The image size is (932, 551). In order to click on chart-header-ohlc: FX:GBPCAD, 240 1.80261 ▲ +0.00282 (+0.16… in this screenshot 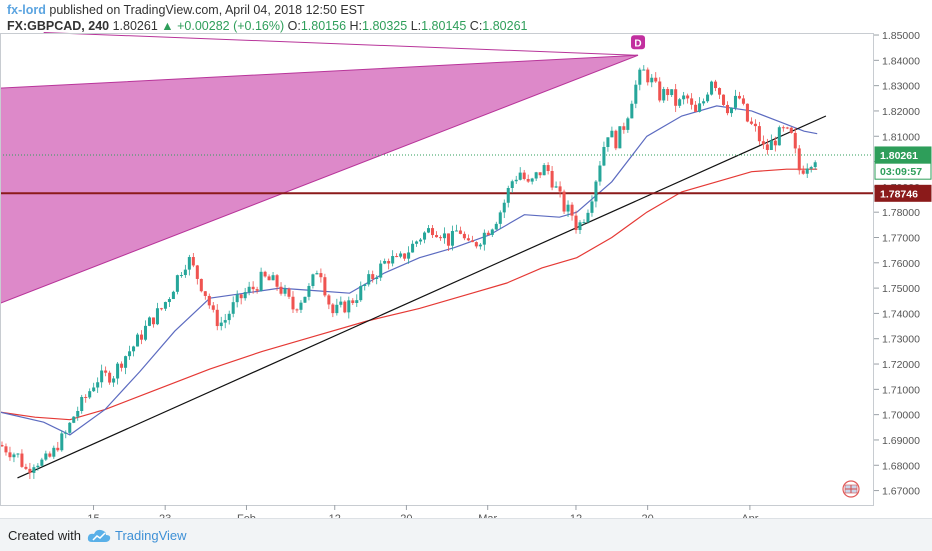, I will do `click(267, 26)`.